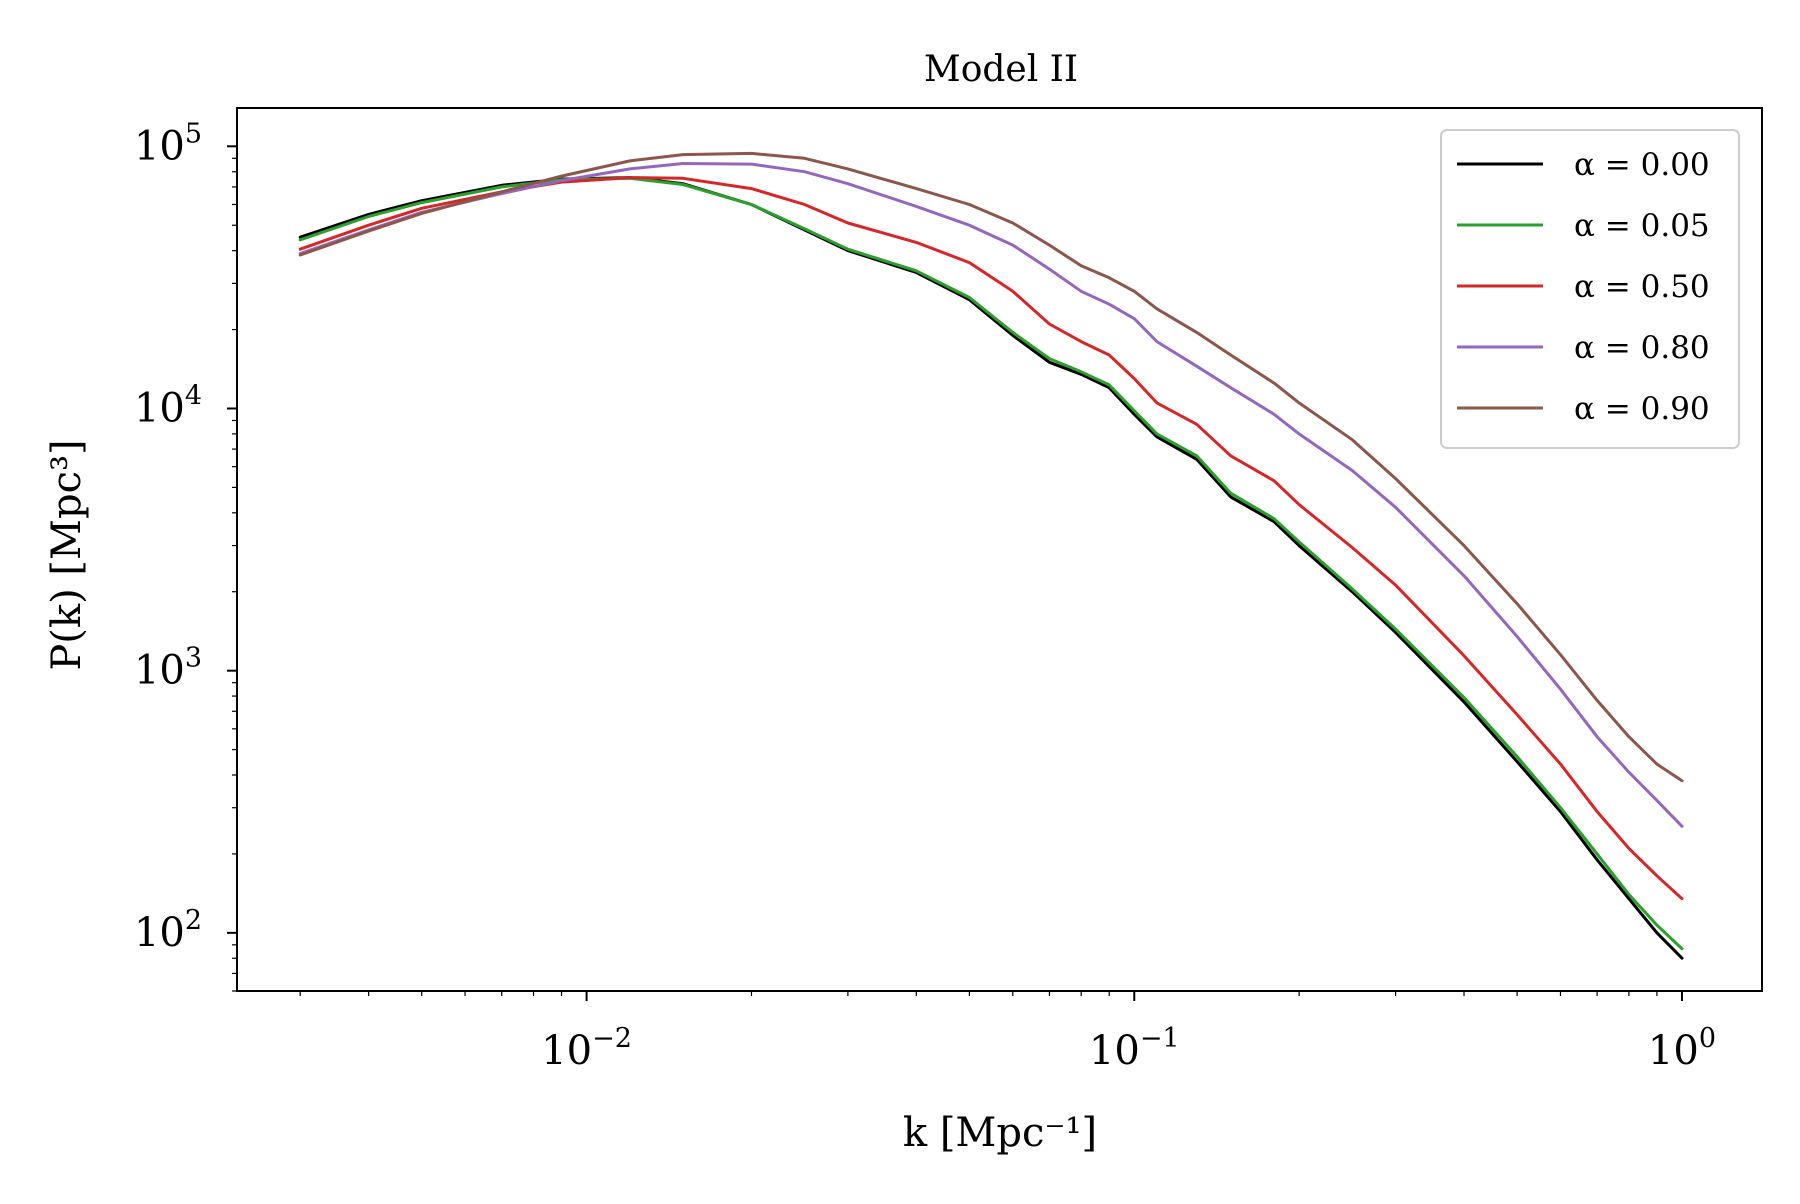  Describe the element at coordinates (1642, 287) in the screenshot. I see `legend-label-2: α = 0.50` at that location.